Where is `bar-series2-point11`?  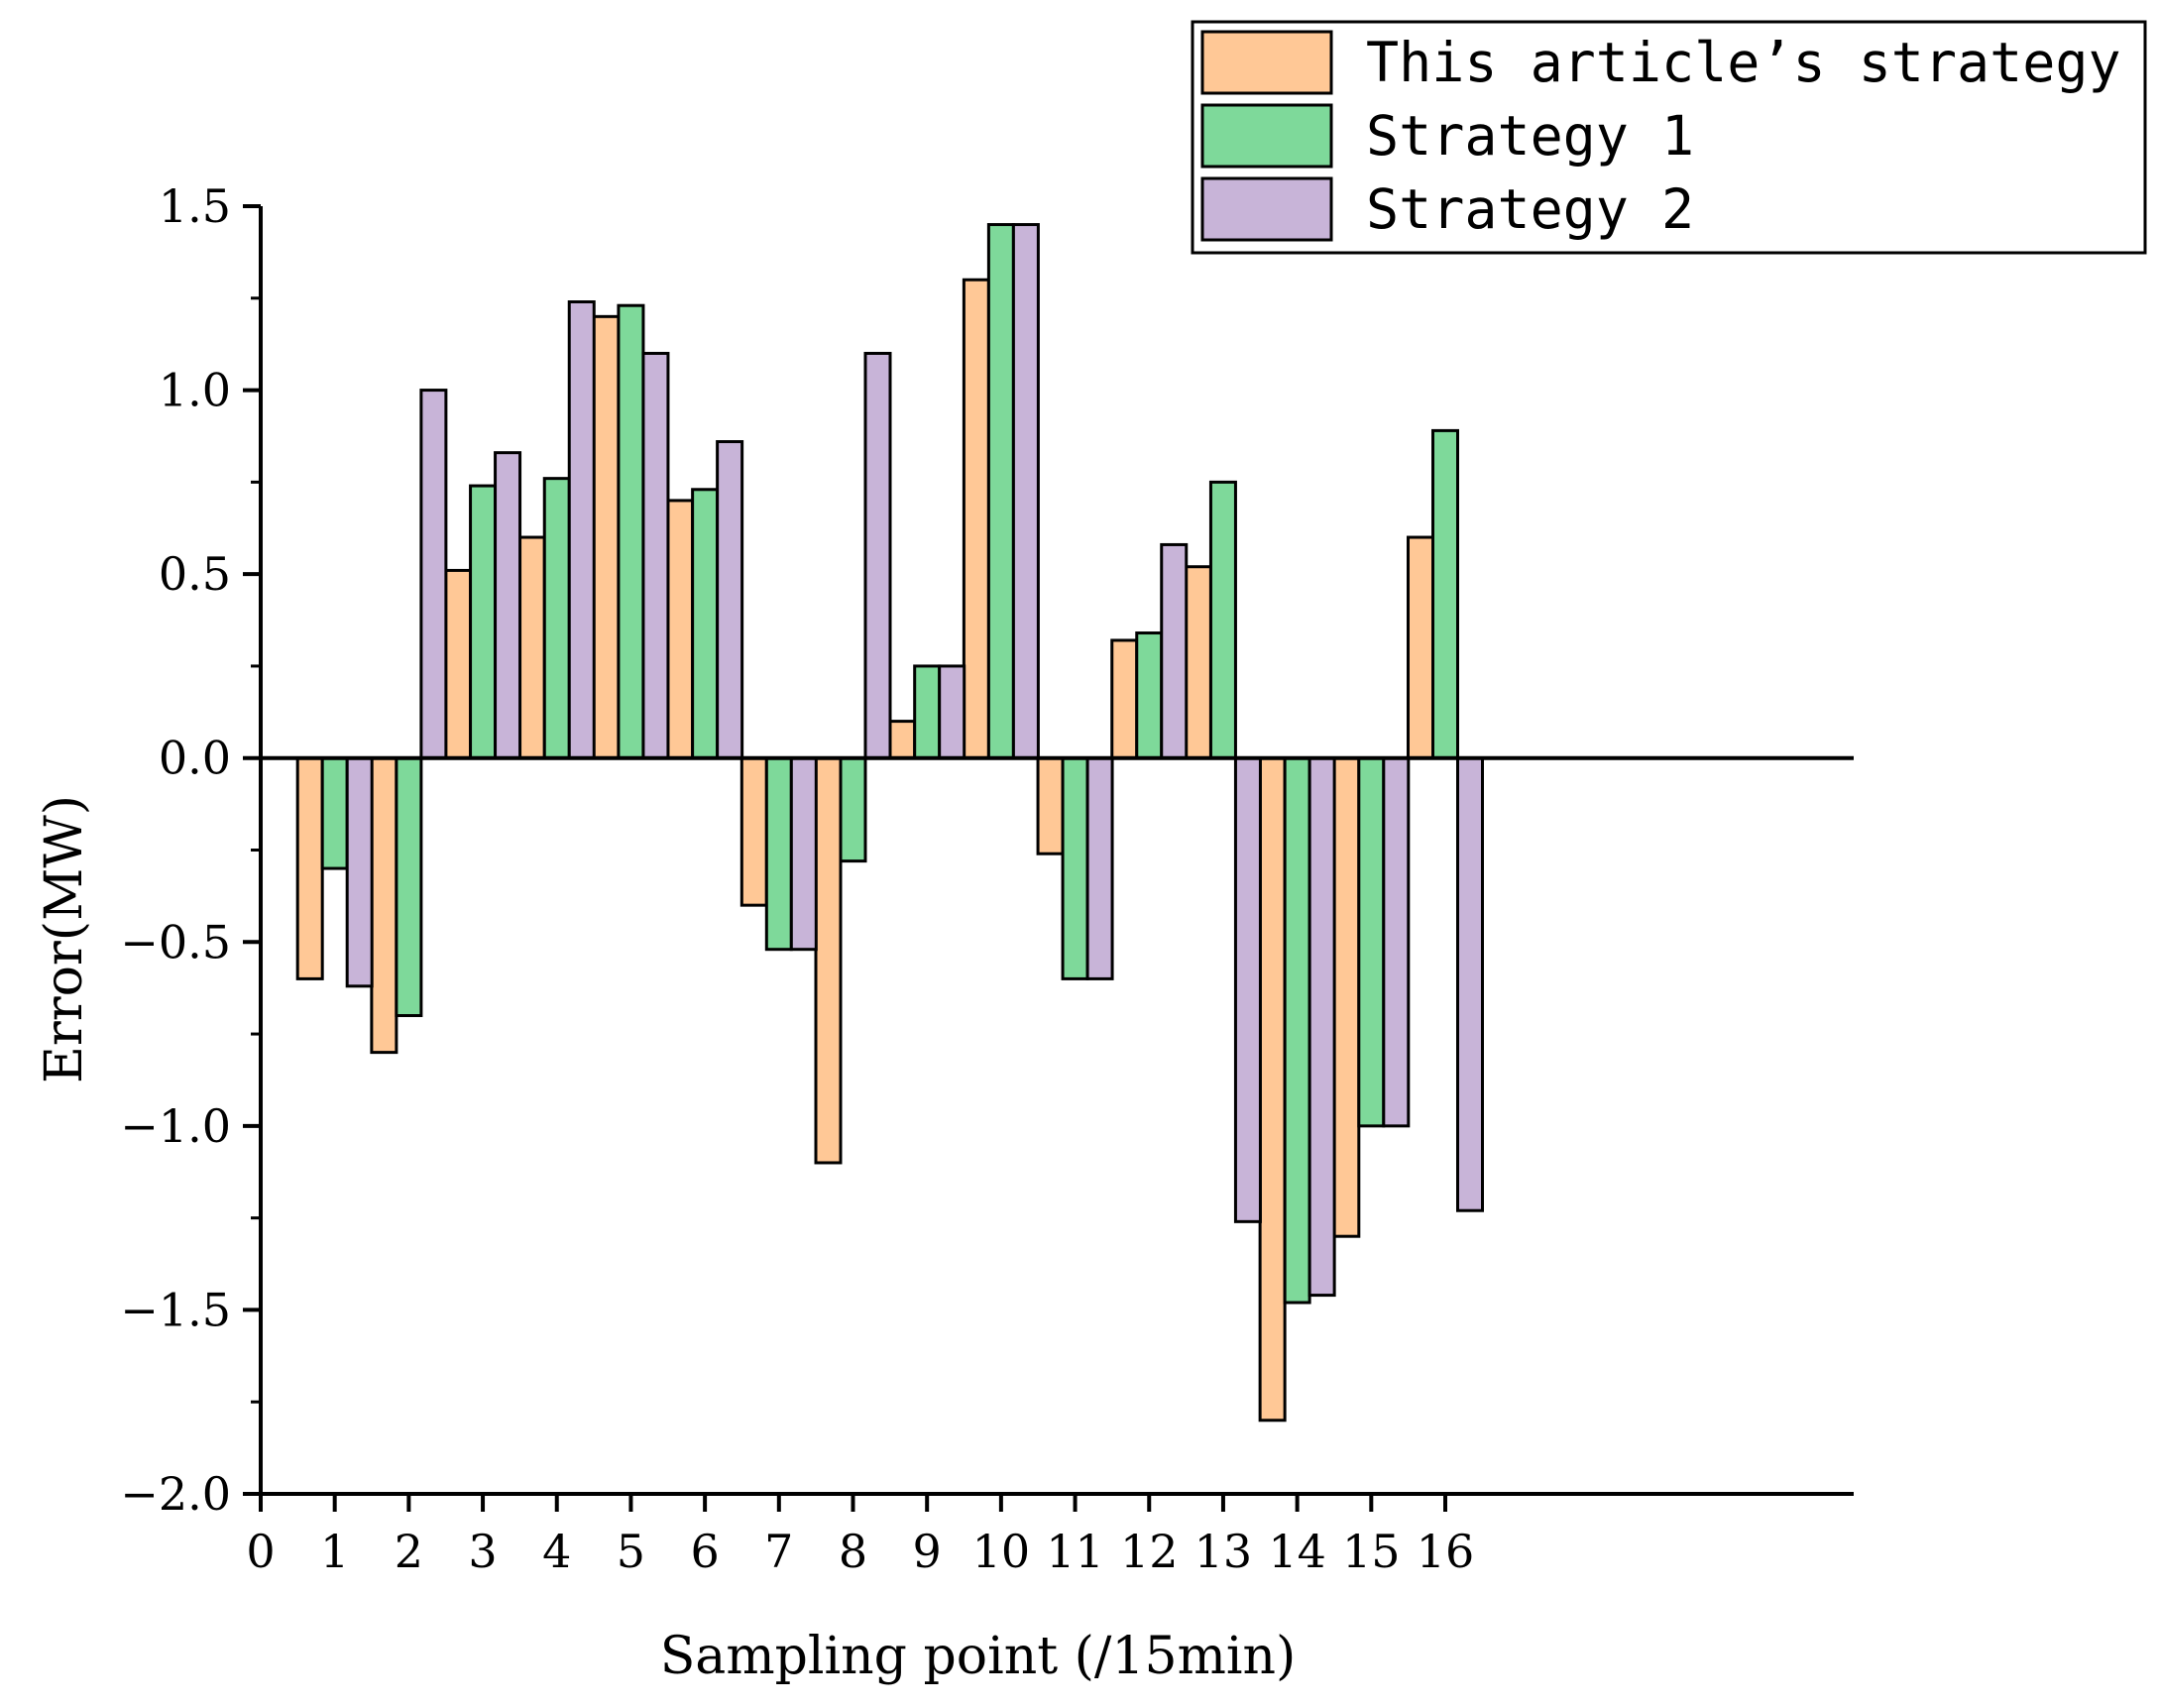
bar-series2-point11 is located at coordinates (1075, 868).